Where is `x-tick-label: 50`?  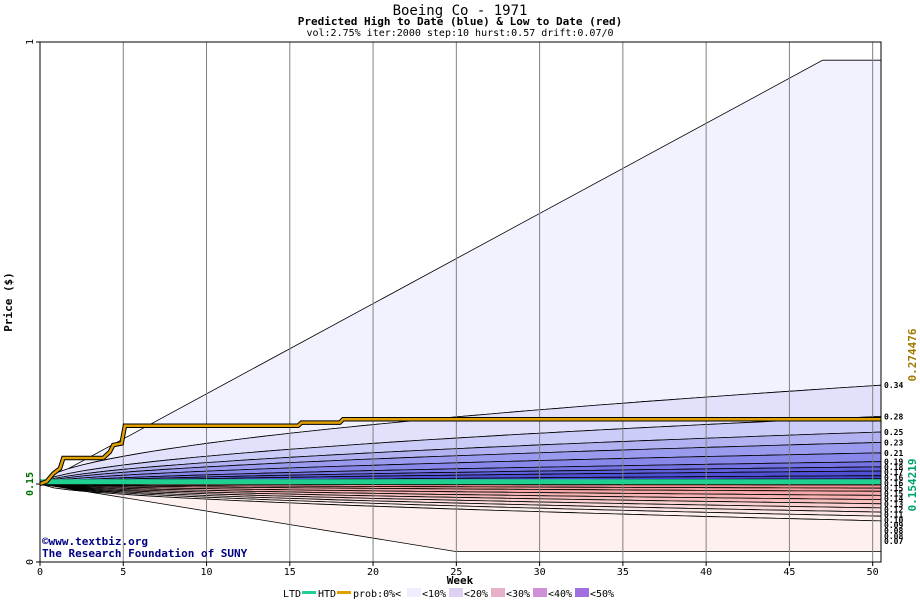
x-tick-label: 50 is located at coordinates (873, 572).